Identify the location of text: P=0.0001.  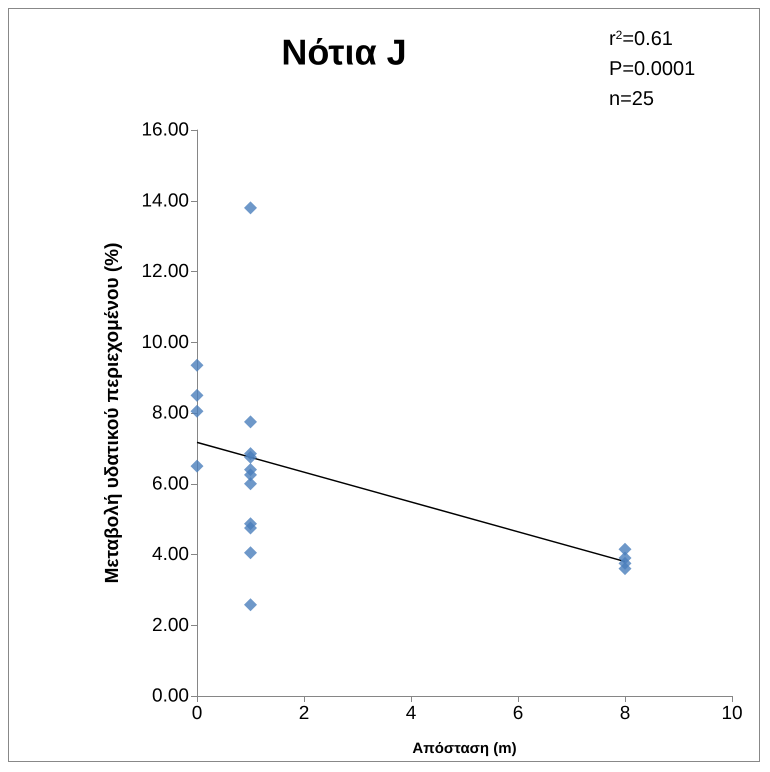
(652, 69).